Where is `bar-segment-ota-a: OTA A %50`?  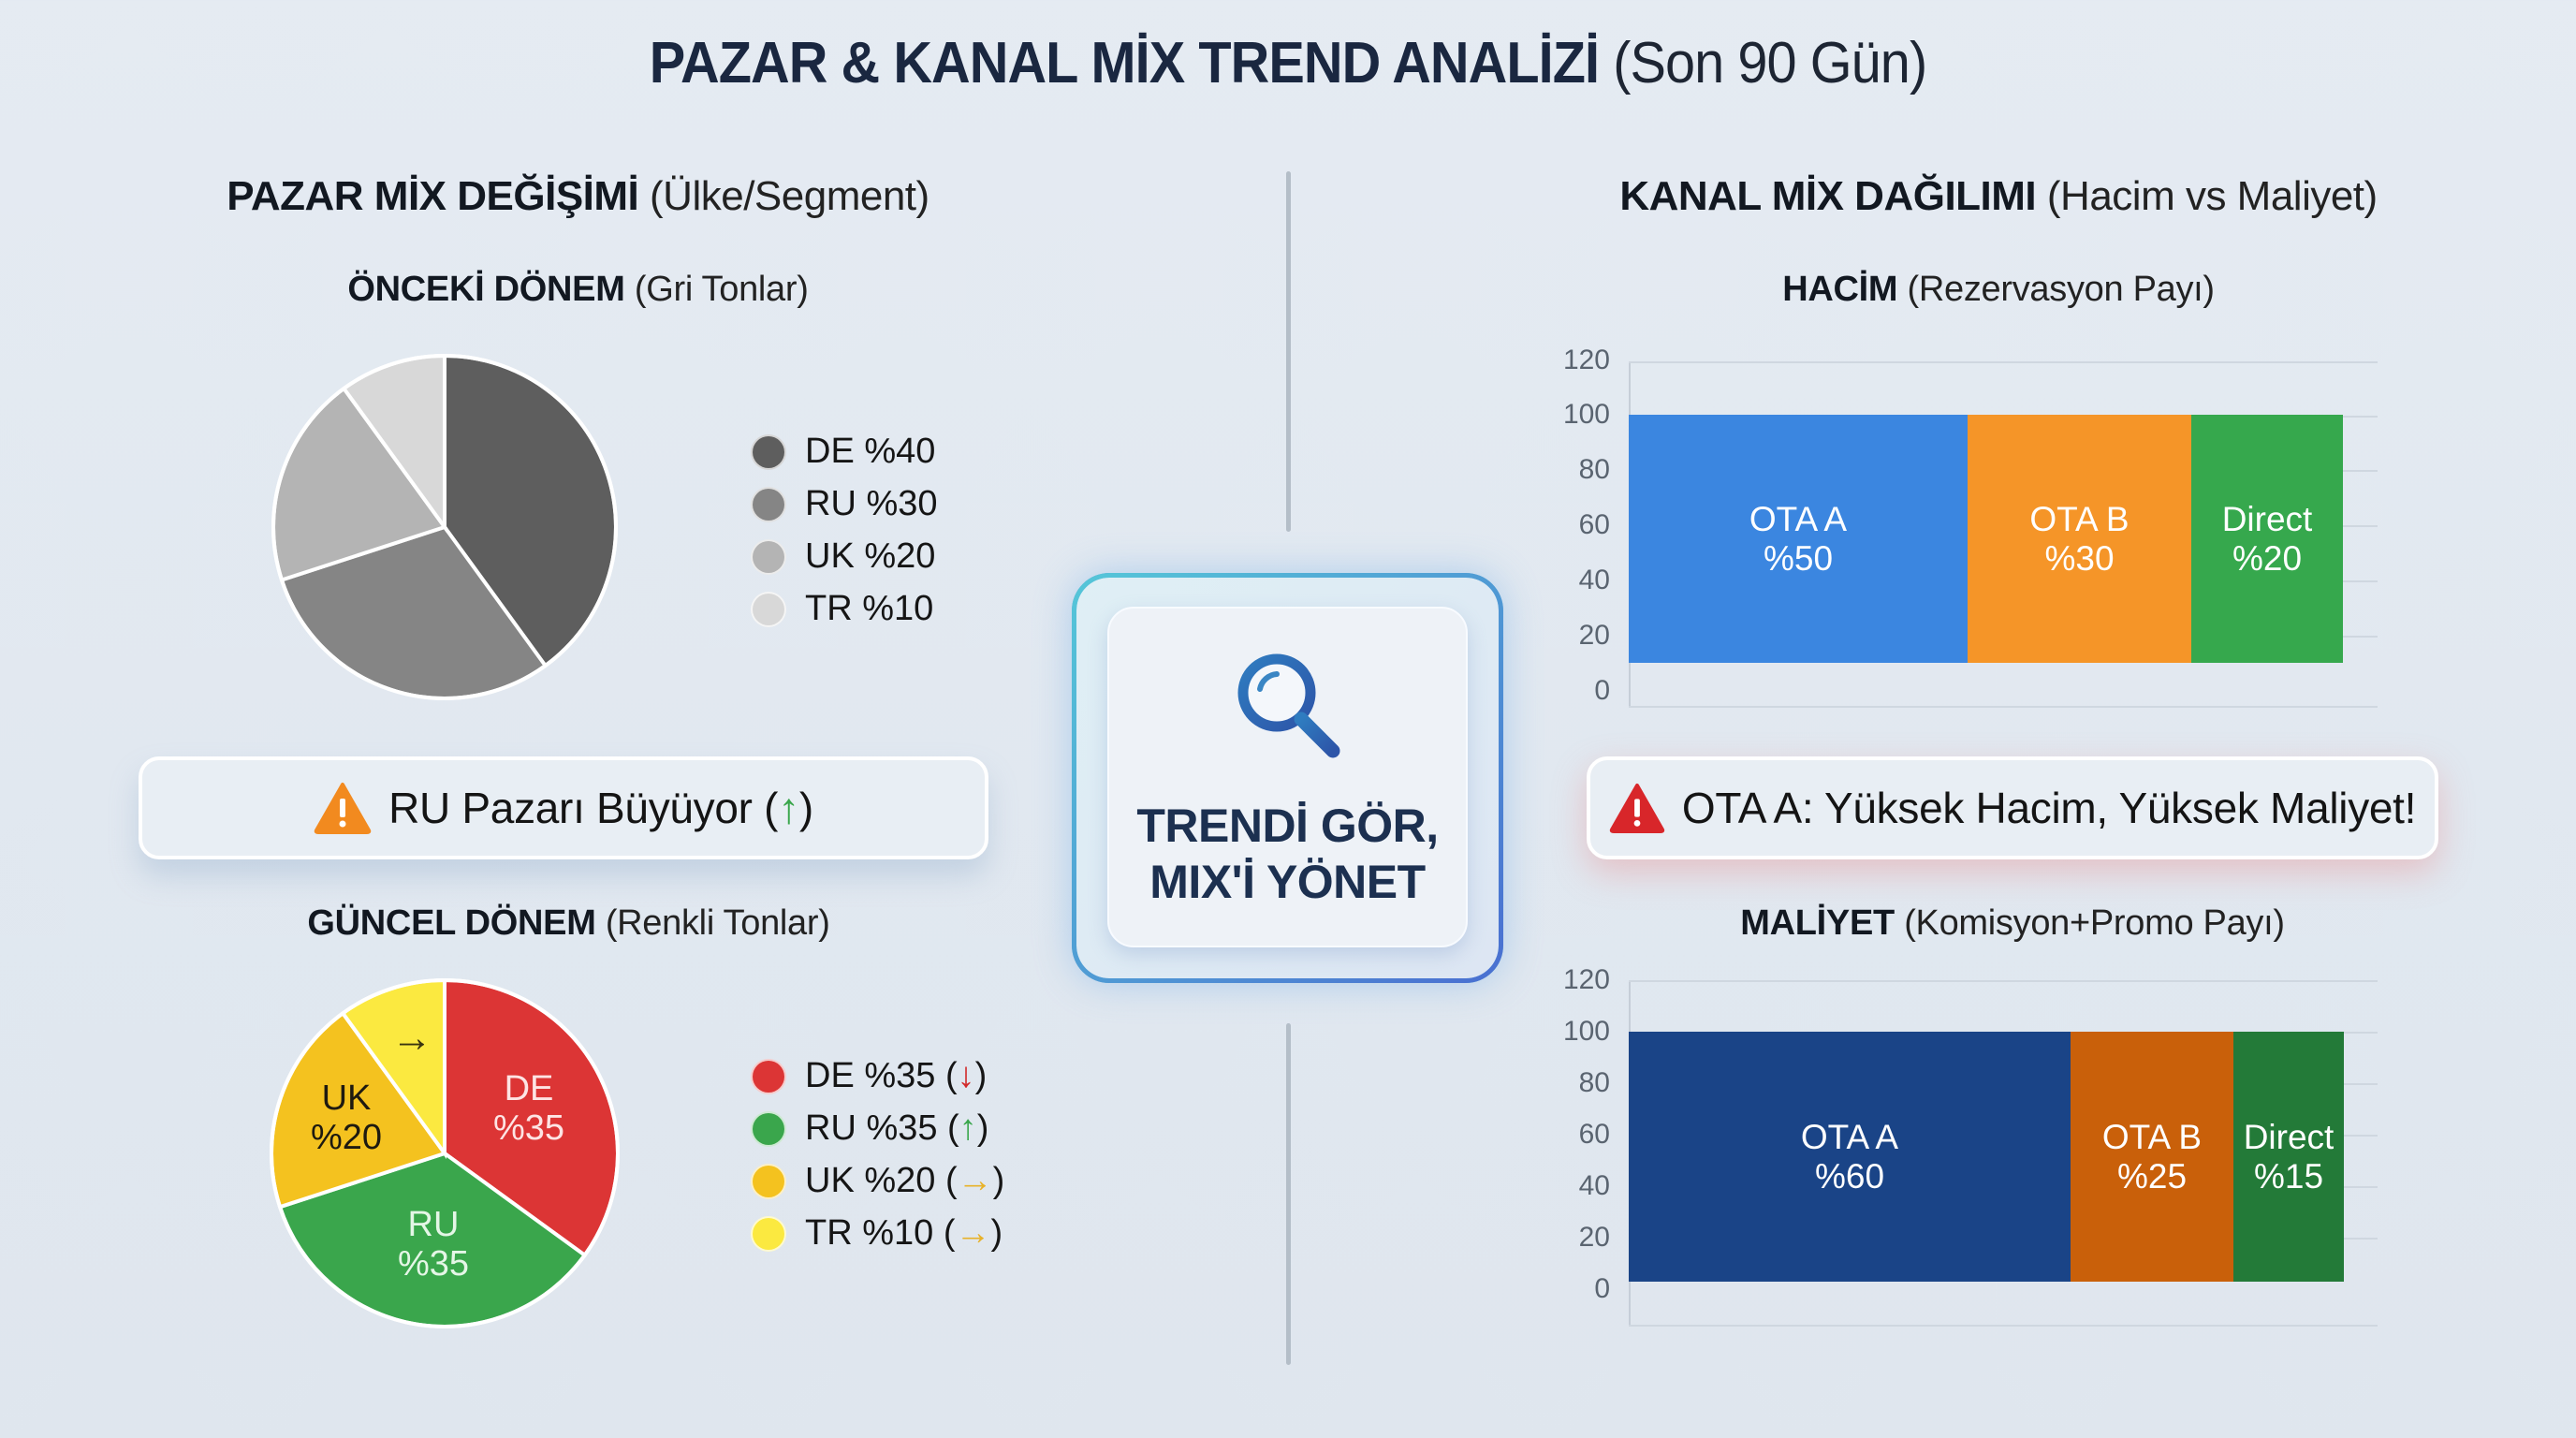 bar-segment-ota-a: OTA A %50 is located at coordinates (1798, 539).